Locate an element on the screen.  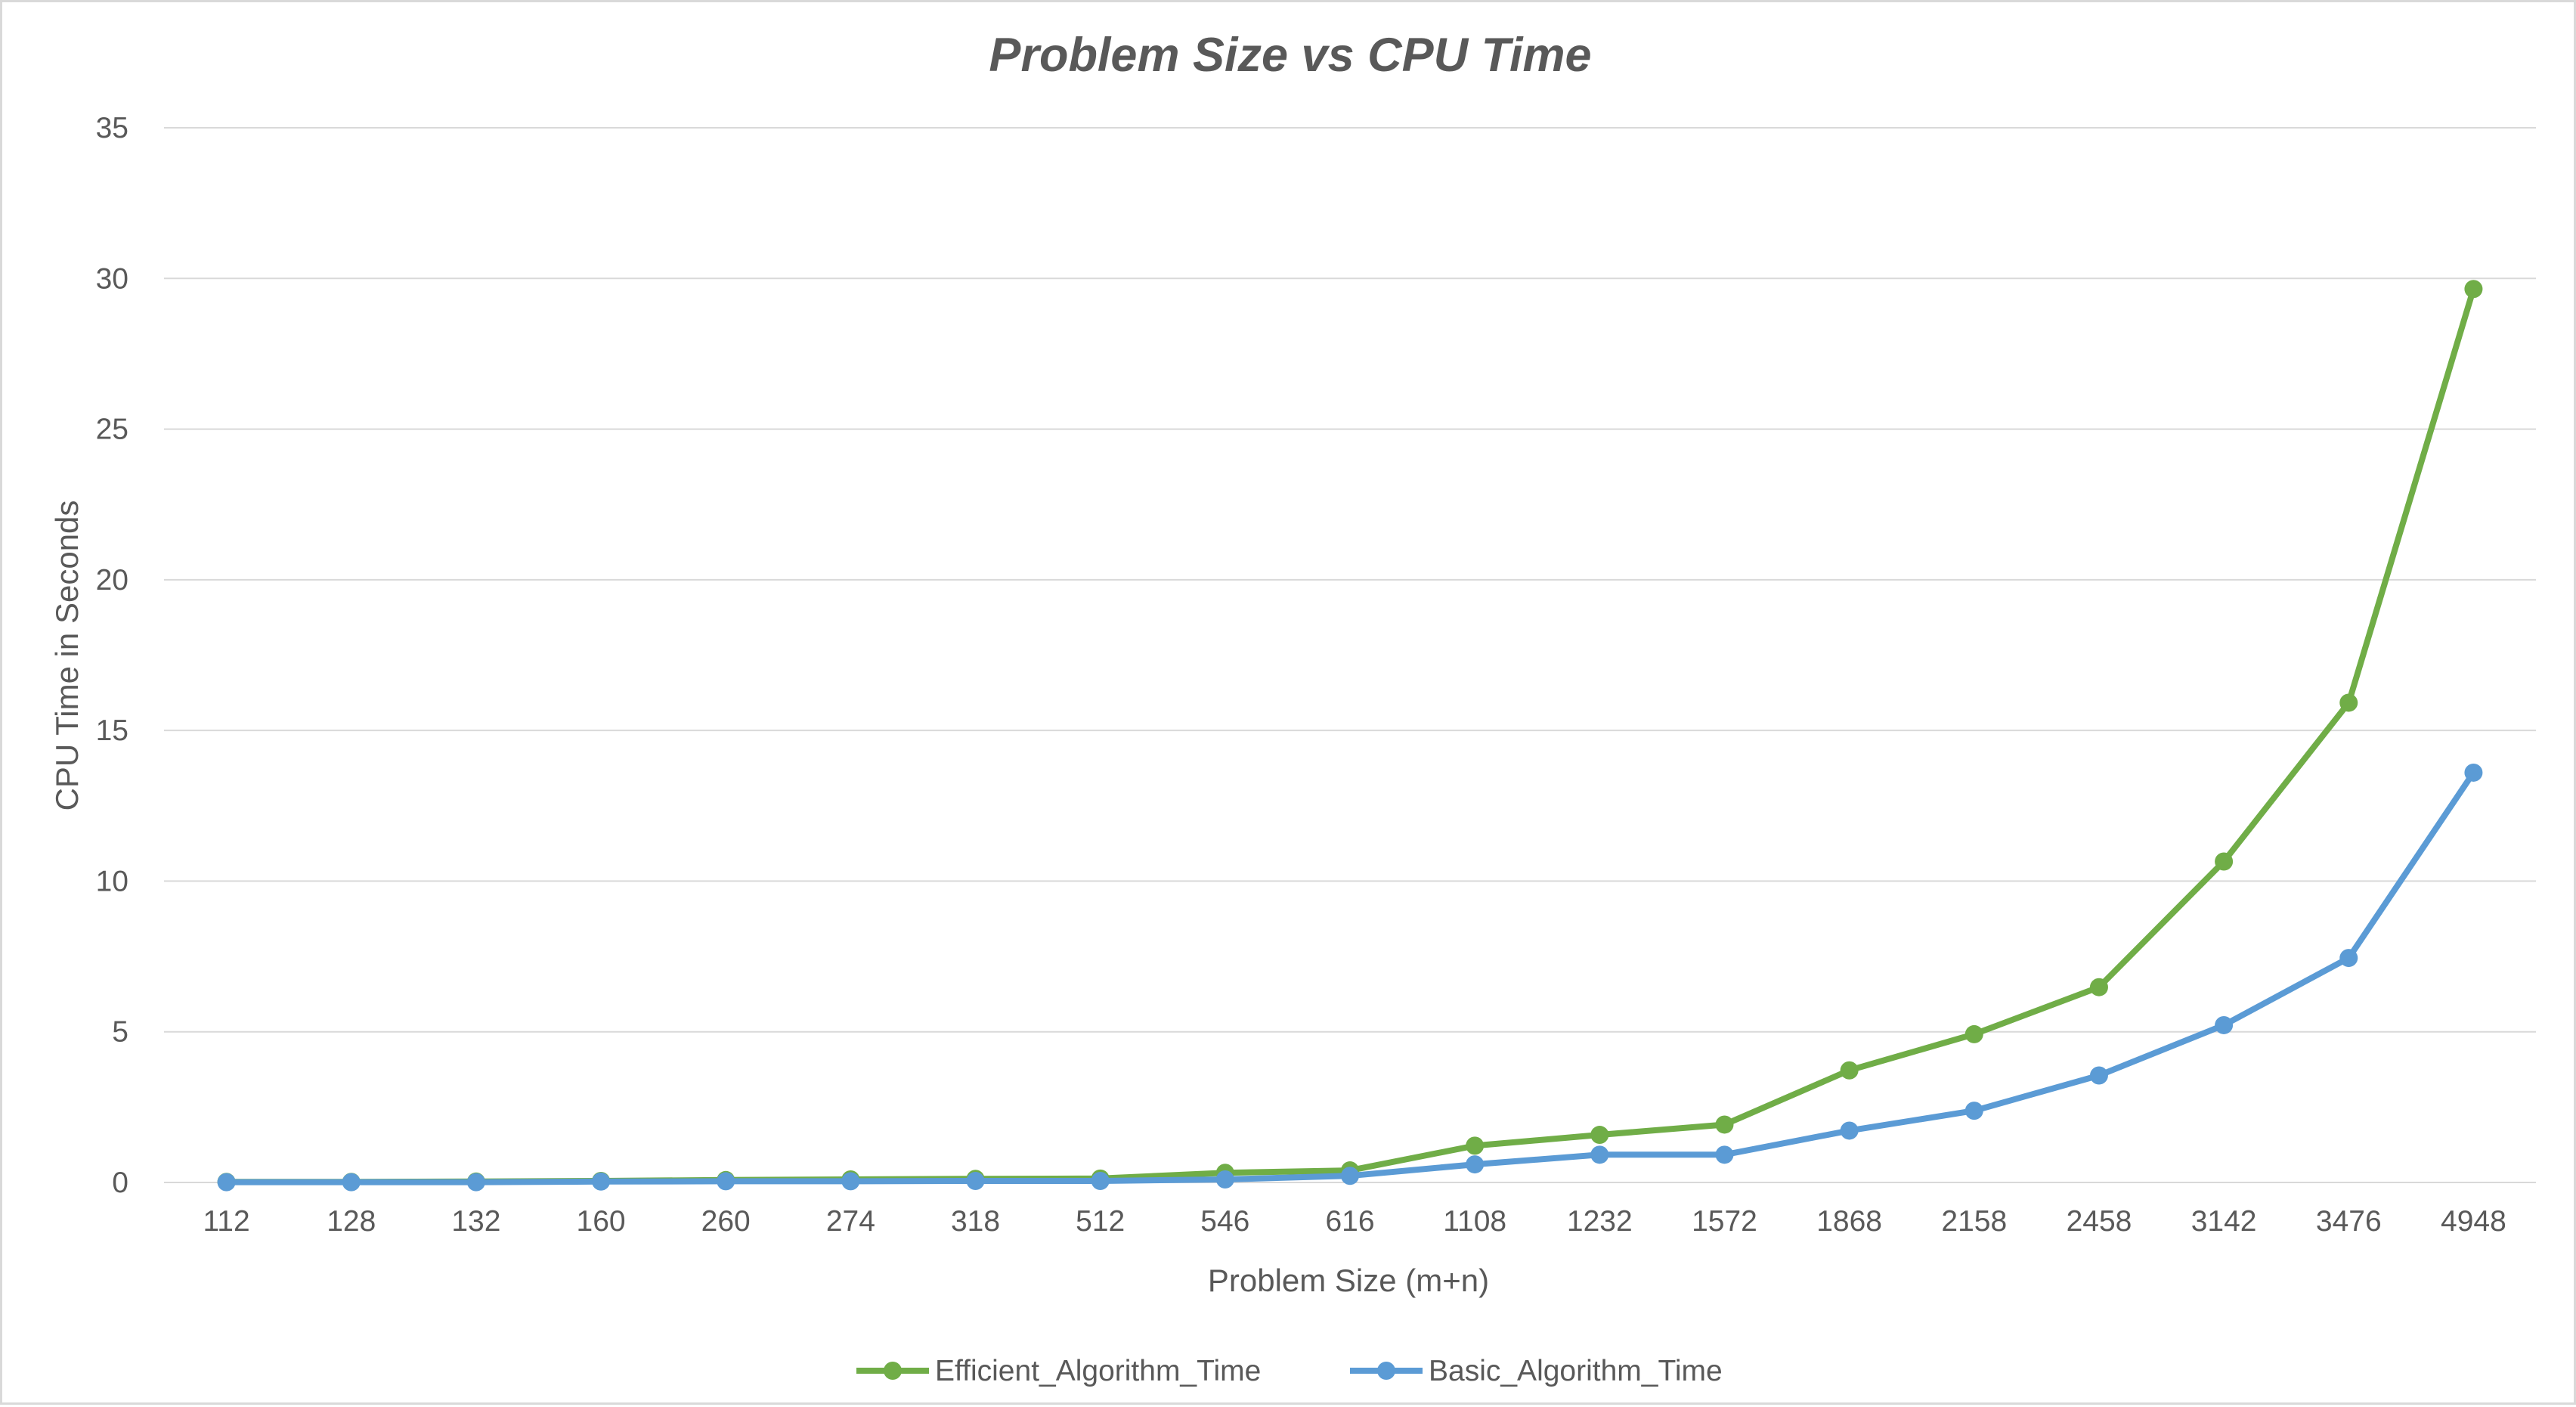
x-tick-label: 3142 is located at coordinates (2224, 1221).